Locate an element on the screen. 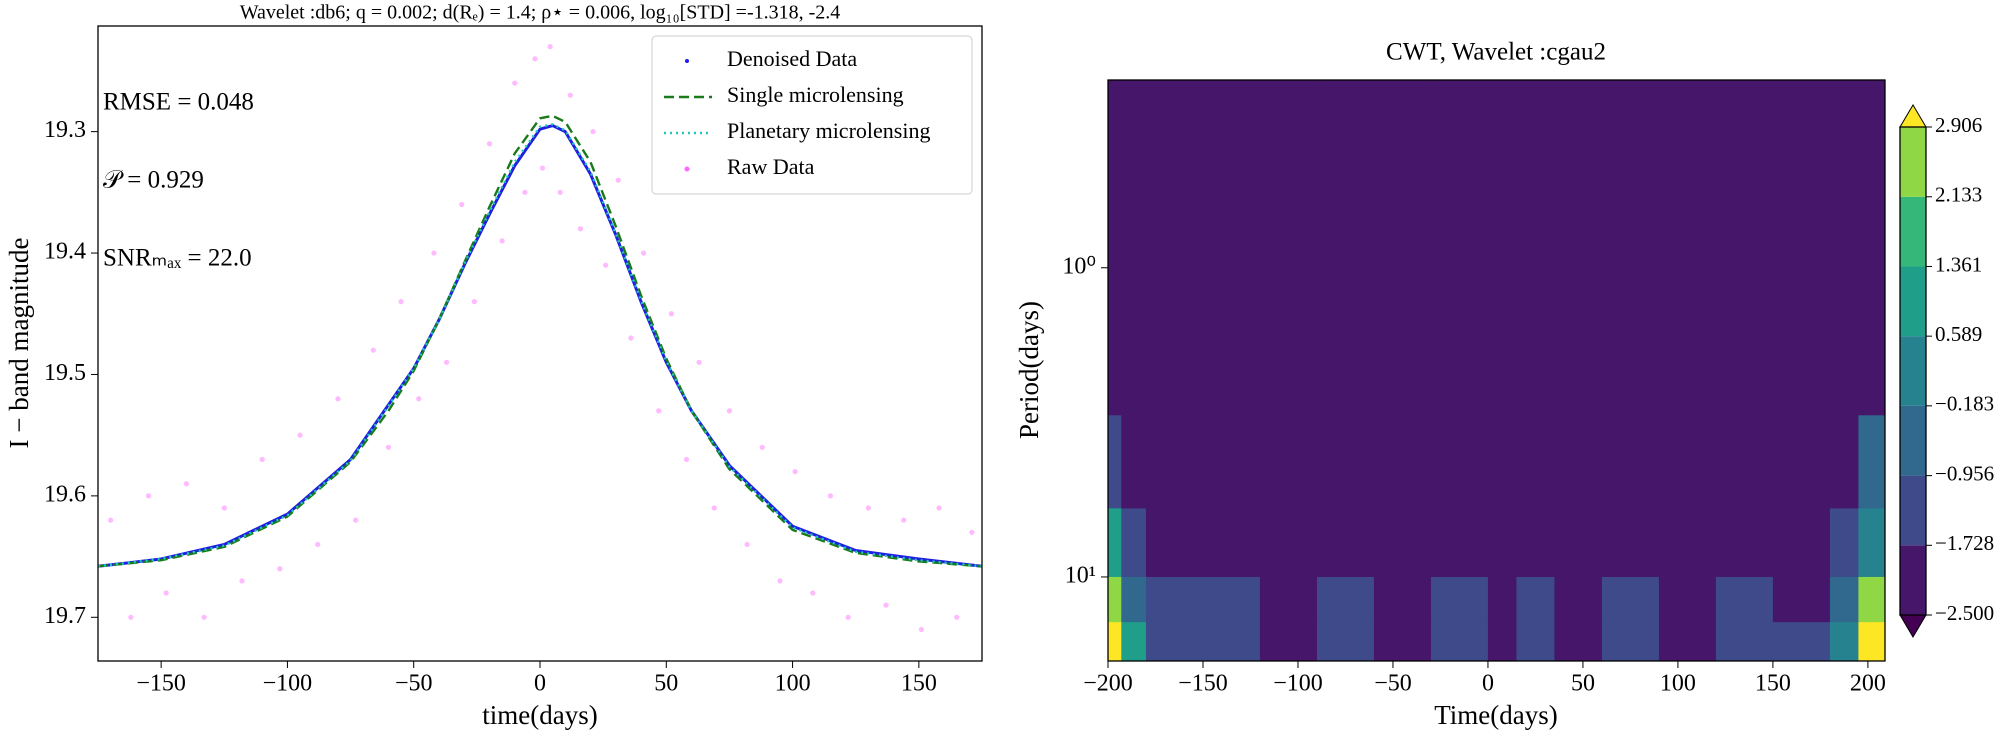 The image size is (2000, 740). x-tick-label: −200 is located at coordinates (1108, 684).